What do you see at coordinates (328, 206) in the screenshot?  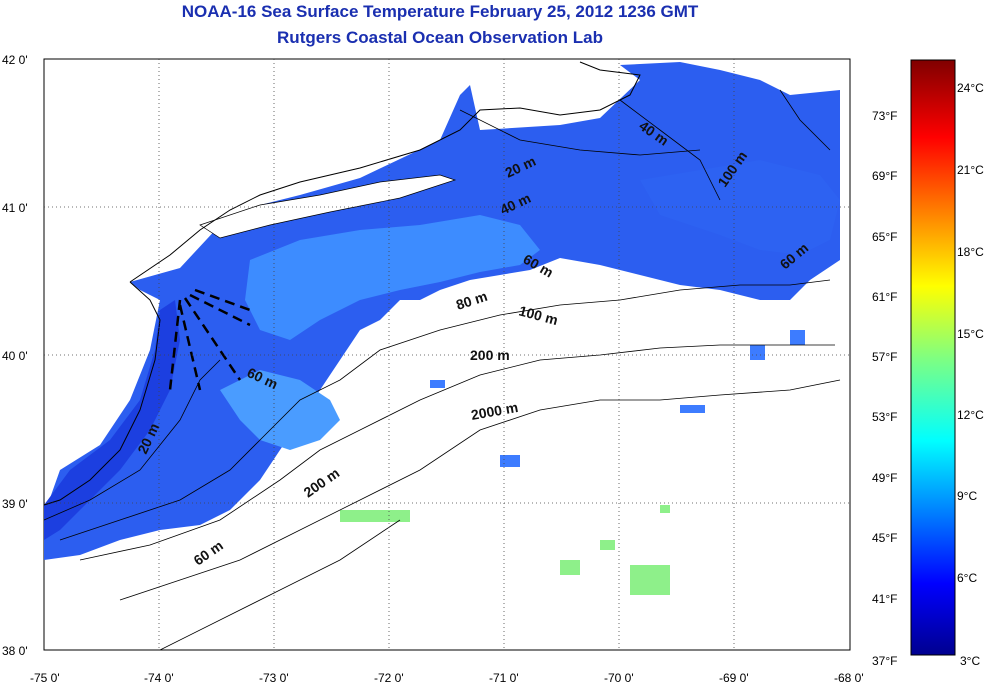 I see `long-island-land` at bounding box center [328, 206].